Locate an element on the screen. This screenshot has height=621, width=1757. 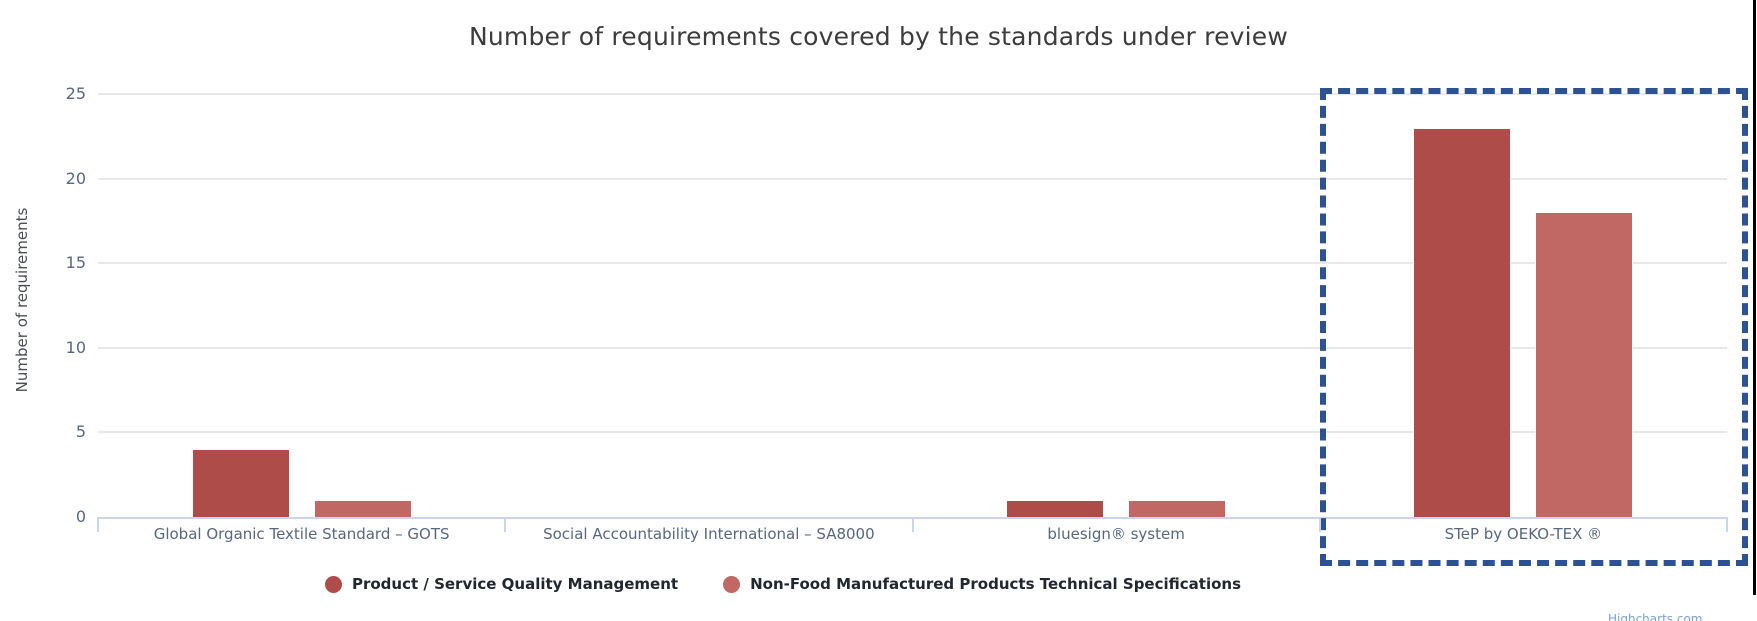
y-tick-label: 0 is located at coordinates (80, 516).